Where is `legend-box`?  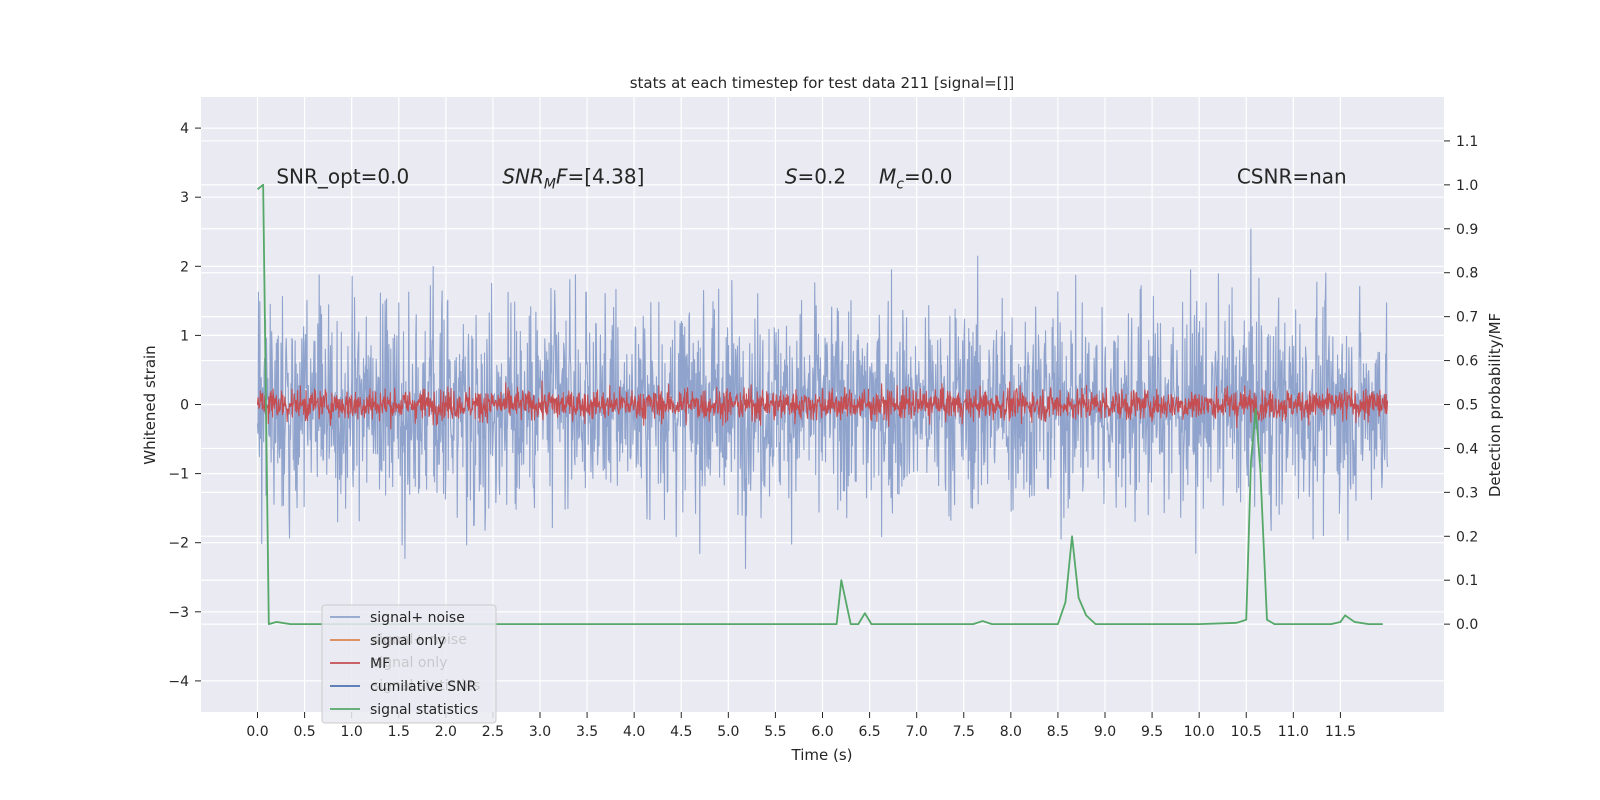 legend-box is located at coordinates (409, 664).